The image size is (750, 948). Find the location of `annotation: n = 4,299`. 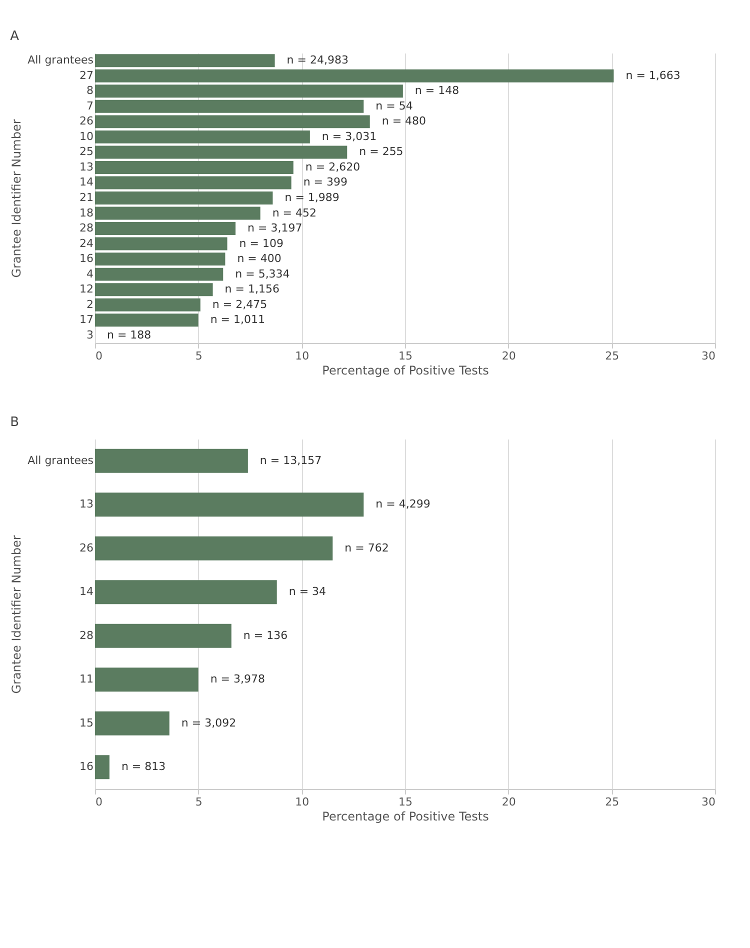

annotation: n = 4,299 is located at coordinates (403, 504).